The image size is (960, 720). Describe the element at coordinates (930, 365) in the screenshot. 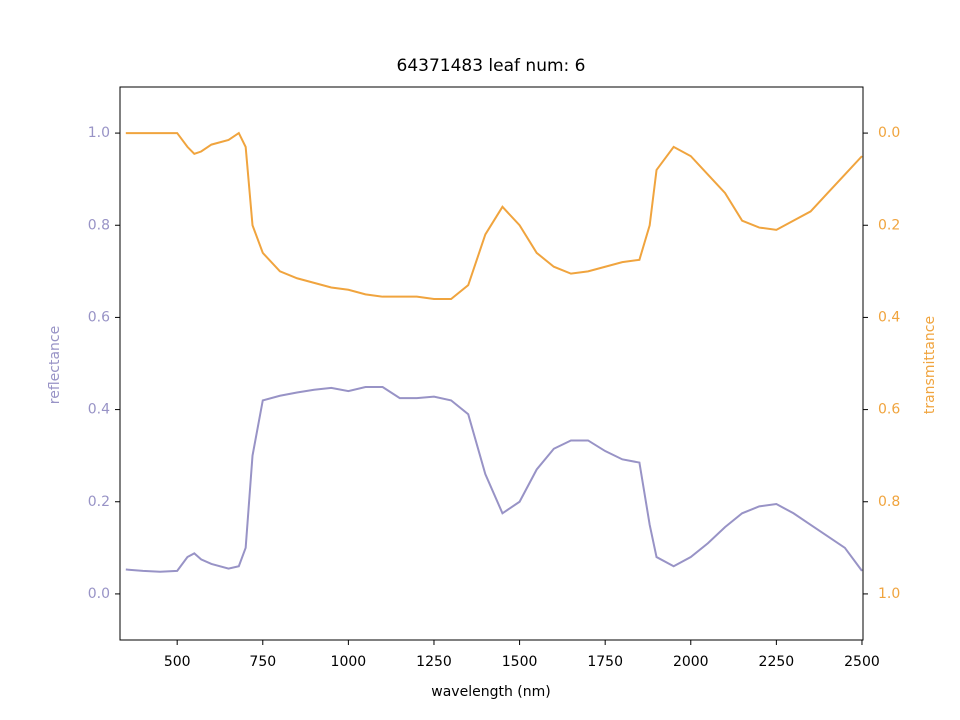

I see `y2-axis-label: transmittance` at that location.